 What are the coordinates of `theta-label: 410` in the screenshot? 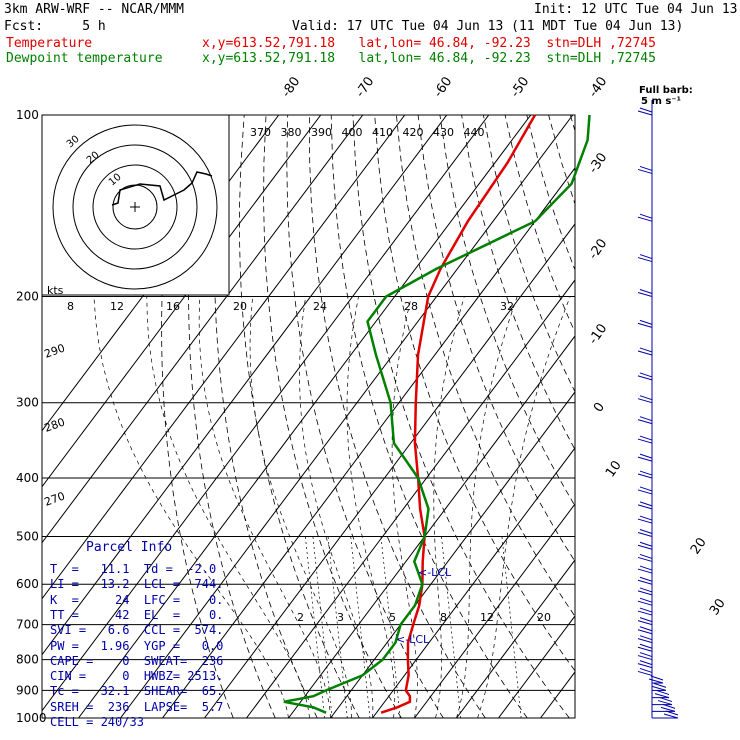 It's located at (382, 132).